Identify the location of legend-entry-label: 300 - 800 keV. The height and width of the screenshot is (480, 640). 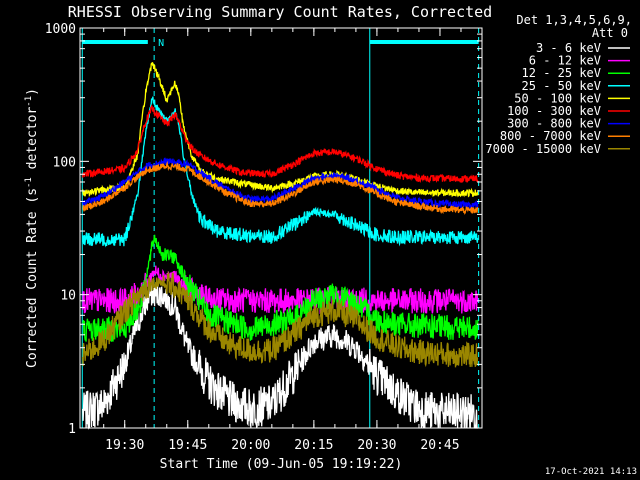
(554, 124).